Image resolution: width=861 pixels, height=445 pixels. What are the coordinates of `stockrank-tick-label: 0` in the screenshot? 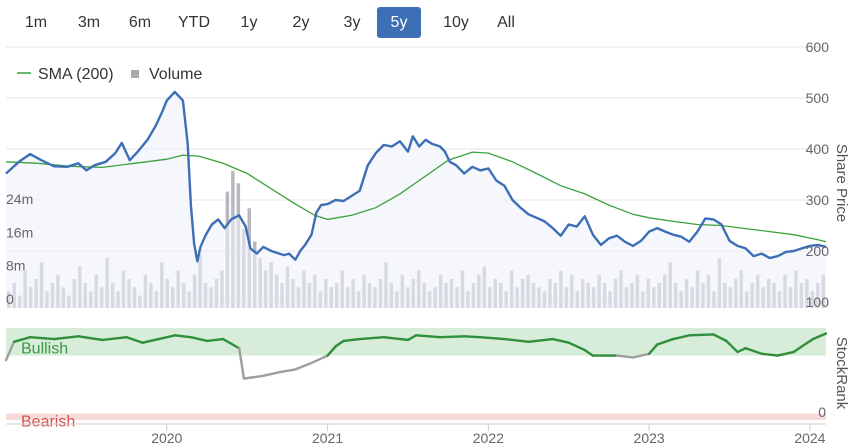 It's located at (822, 412).